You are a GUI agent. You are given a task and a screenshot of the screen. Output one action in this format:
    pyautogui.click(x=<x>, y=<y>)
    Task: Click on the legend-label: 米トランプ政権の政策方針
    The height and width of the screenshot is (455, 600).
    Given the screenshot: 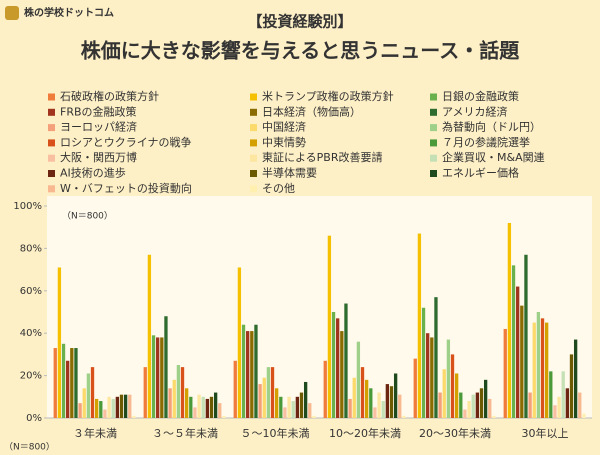 What is the action you would take?
    pyautogui.click(x=328, y=96)
    